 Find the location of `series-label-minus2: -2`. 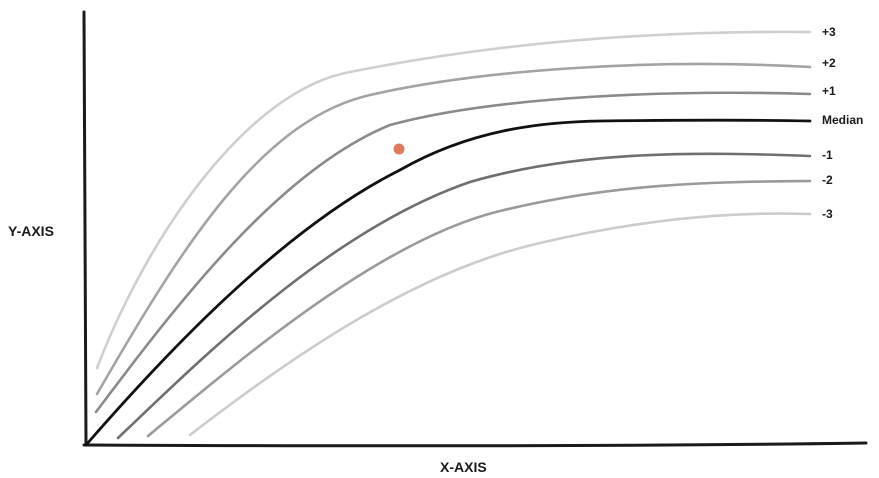

series-label-minus2: -2 is located at coordinates (827, 180).